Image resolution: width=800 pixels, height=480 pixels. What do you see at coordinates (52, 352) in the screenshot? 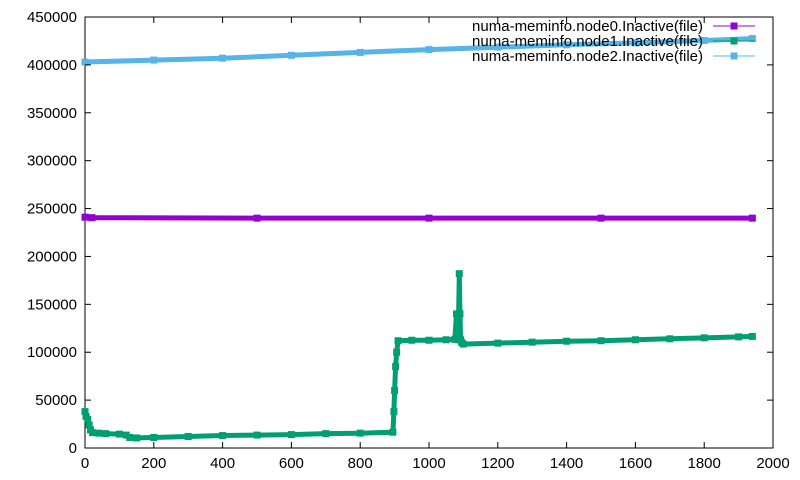
I see `y-tick-label-2: 100000` at bounding box center [52, 352].